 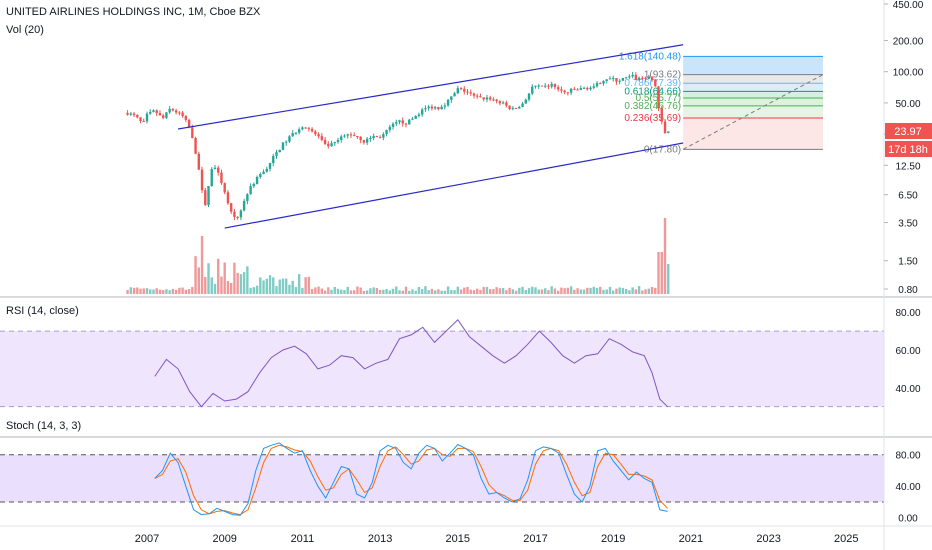 I want to click on time-axis: 2007 2009 2011 2013 2015 2017 2019 2021 2023 2025, so click(x=497, y=539).